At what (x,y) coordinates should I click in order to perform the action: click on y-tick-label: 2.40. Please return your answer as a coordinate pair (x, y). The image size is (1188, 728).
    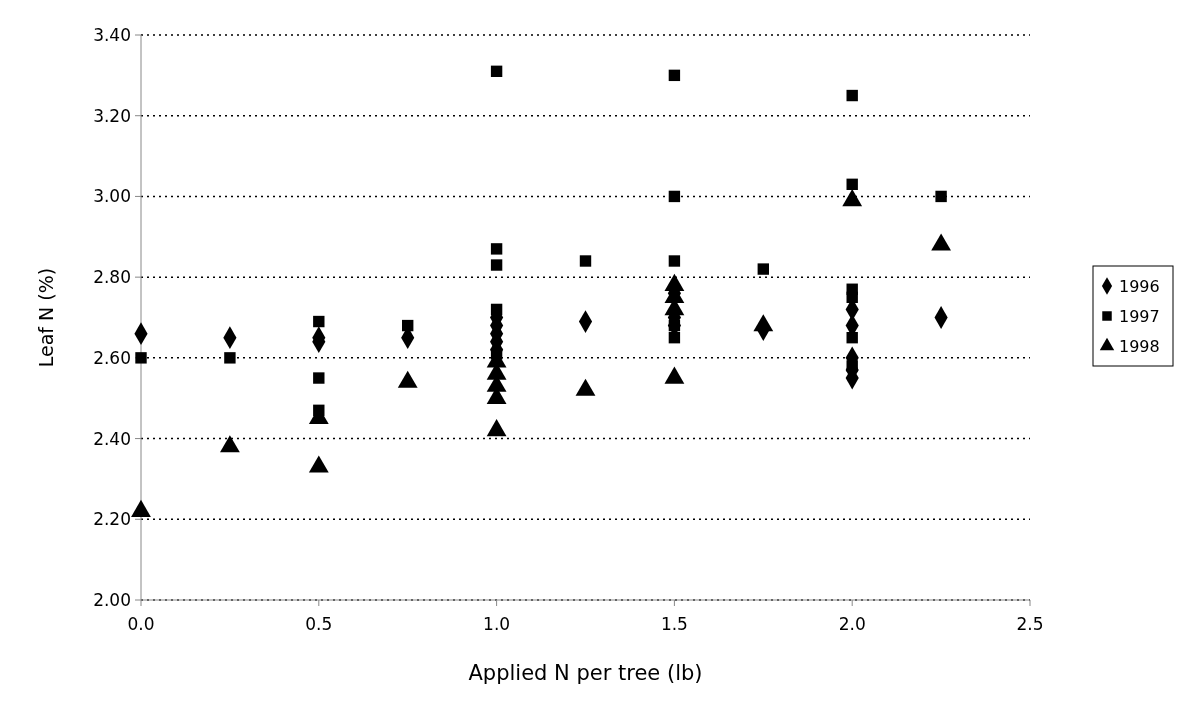
    Looking at the image, I should click on (112, 438).